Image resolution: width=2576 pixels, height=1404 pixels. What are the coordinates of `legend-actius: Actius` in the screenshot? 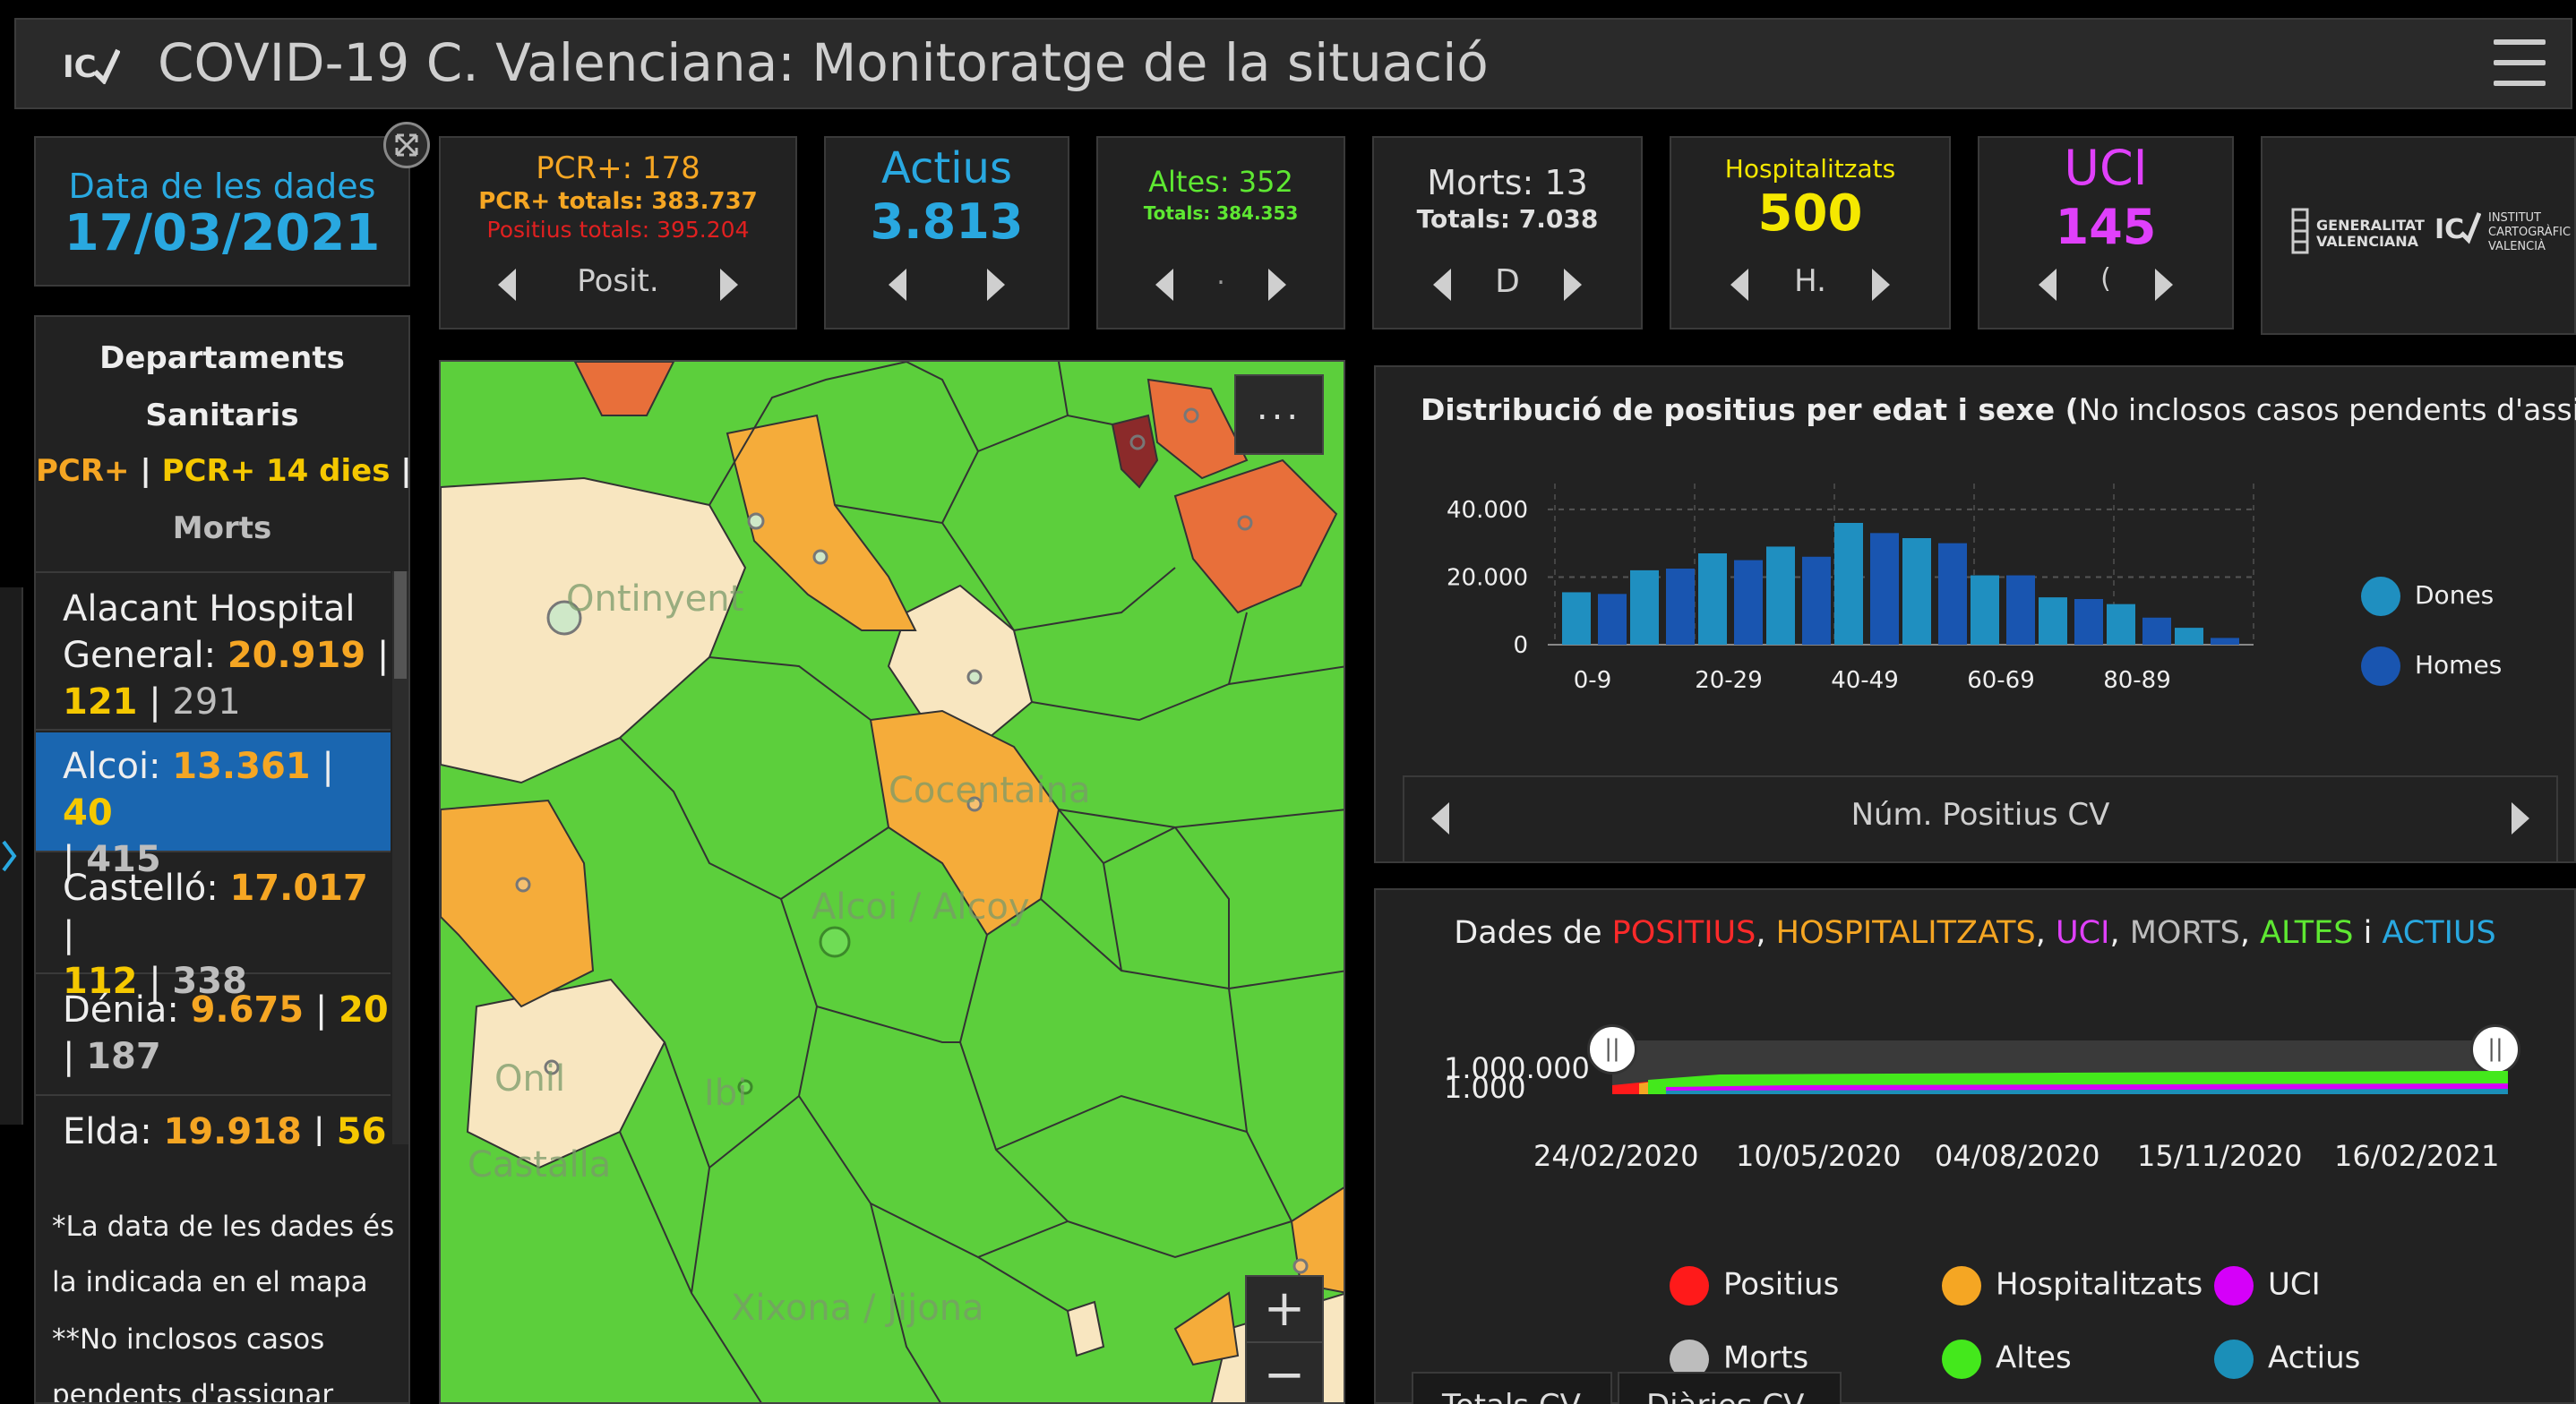 It's located at (2287, 1359).